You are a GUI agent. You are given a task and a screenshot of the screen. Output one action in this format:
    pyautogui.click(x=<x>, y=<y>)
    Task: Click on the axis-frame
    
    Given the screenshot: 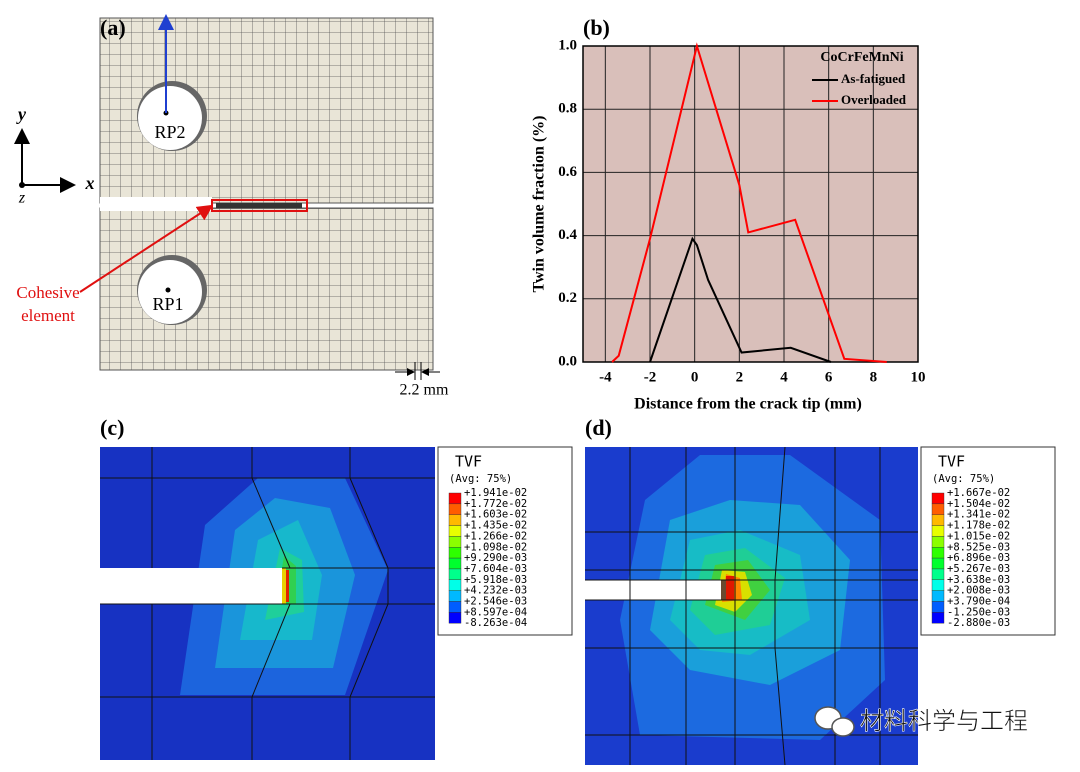 What is the action you would take?
    pyautogui.click(x=750, y=204)
    